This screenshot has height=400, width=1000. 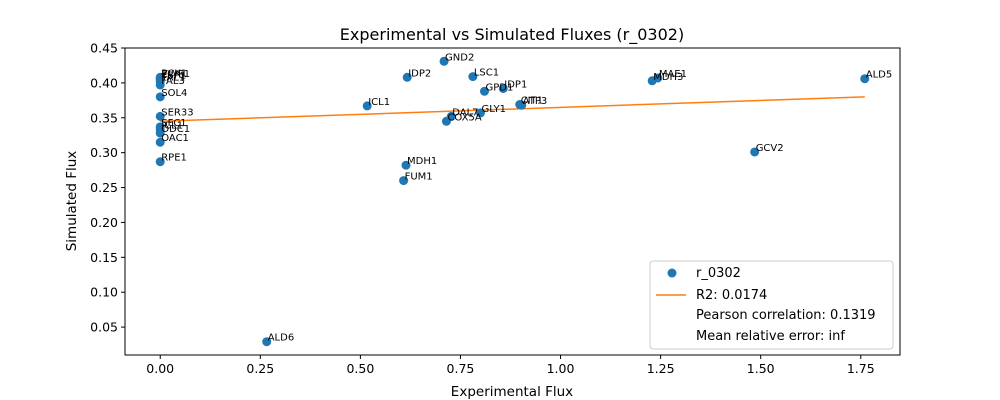 I want to click on x-tick-label: 1.75, so click(x=861, y=368).